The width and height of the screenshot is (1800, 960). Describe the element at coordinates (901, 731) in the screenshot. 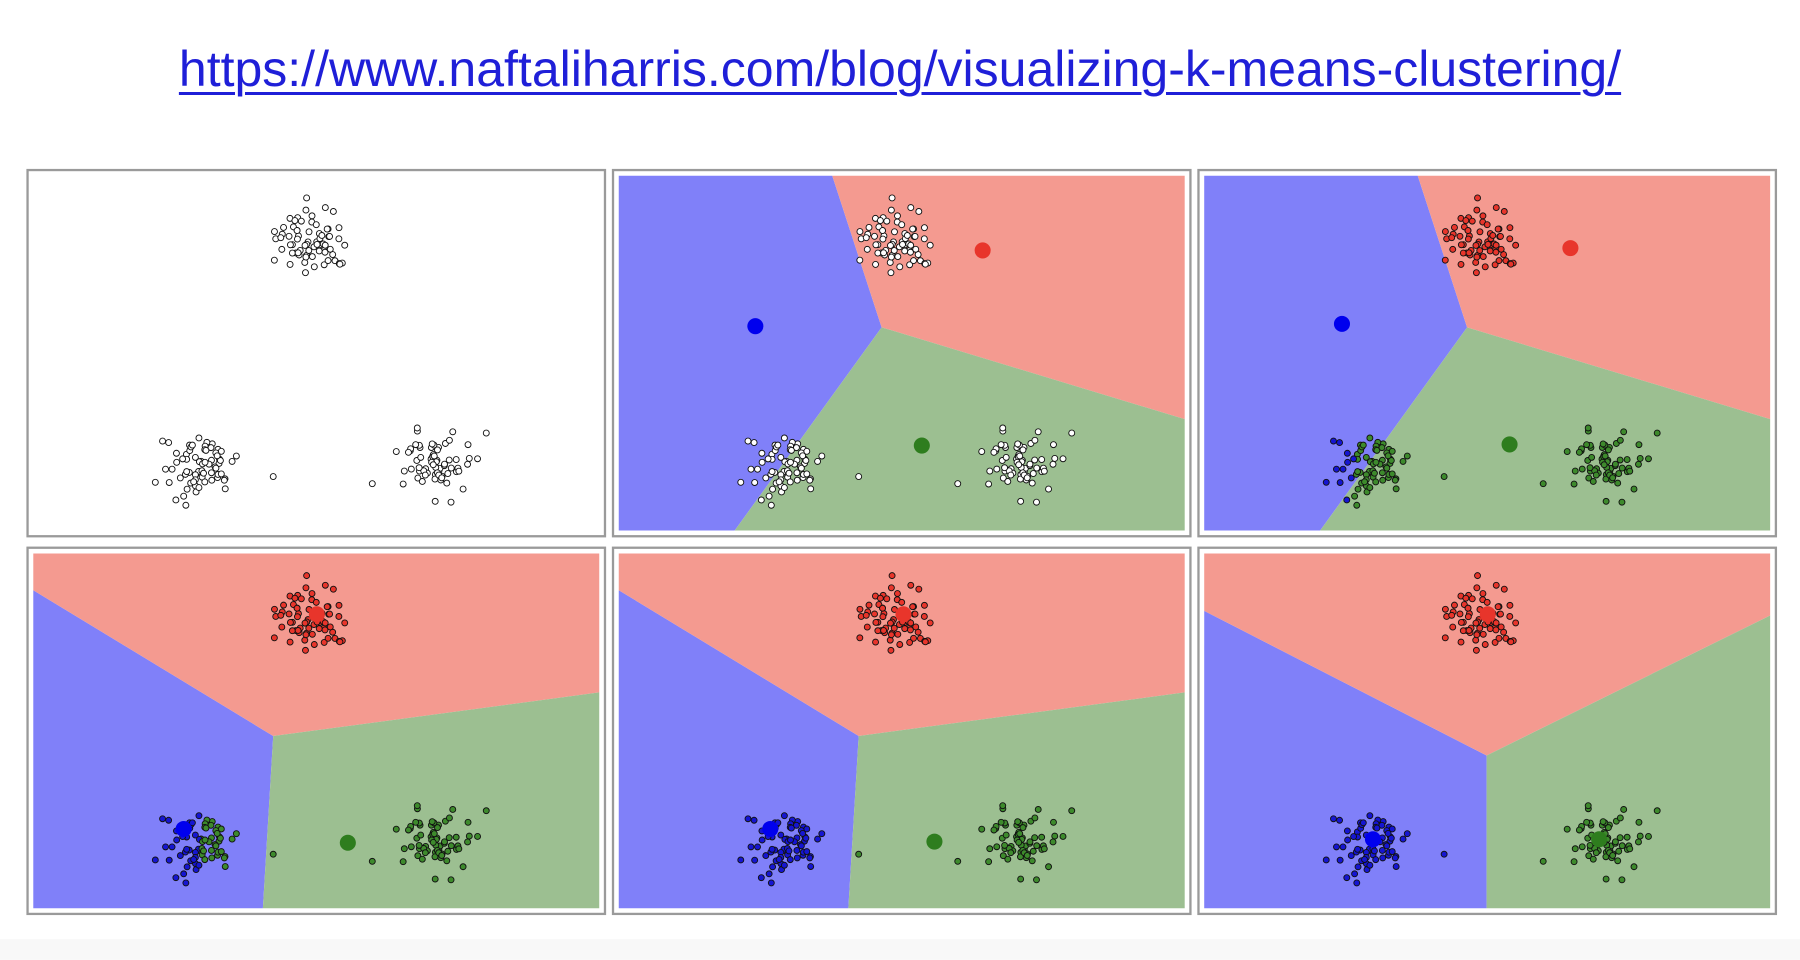

I see `panel-frame` at that location.